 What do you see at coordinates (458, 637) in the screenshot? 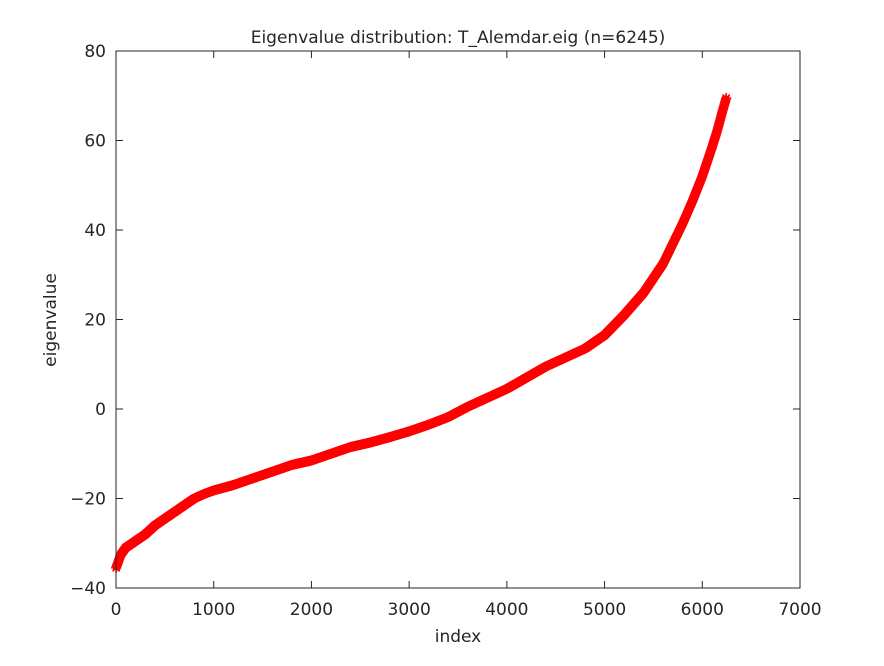
I see `x-axis-label: index` at bounding box center [458, 637].